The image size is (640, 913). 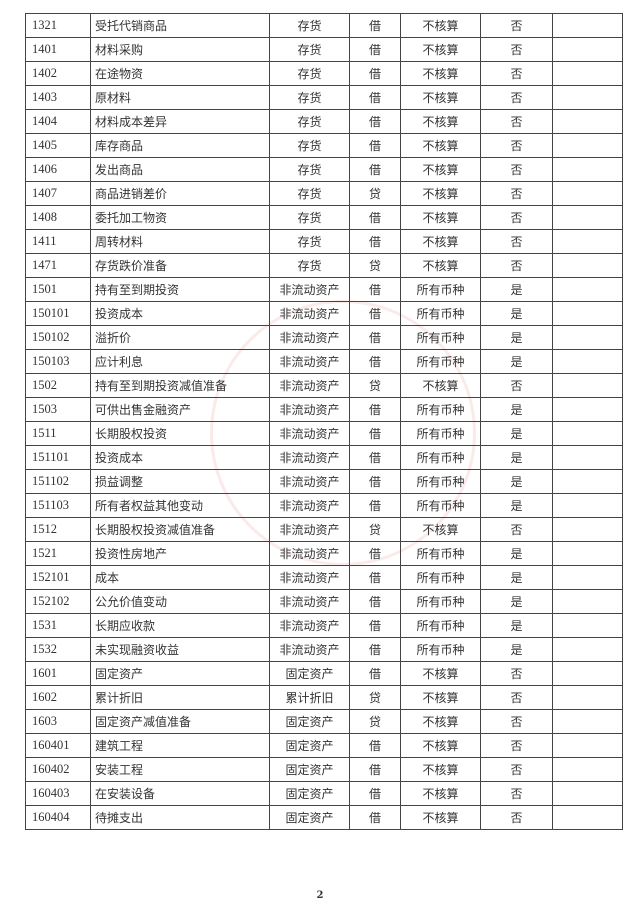 I want to click on account-code: 160402, so click(x=58, y=769).